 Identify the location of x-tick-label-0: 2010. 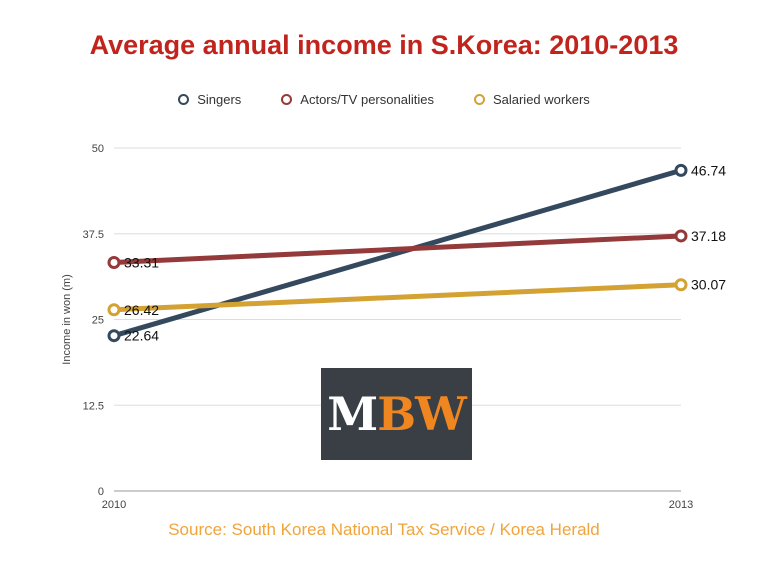
(114, 505).